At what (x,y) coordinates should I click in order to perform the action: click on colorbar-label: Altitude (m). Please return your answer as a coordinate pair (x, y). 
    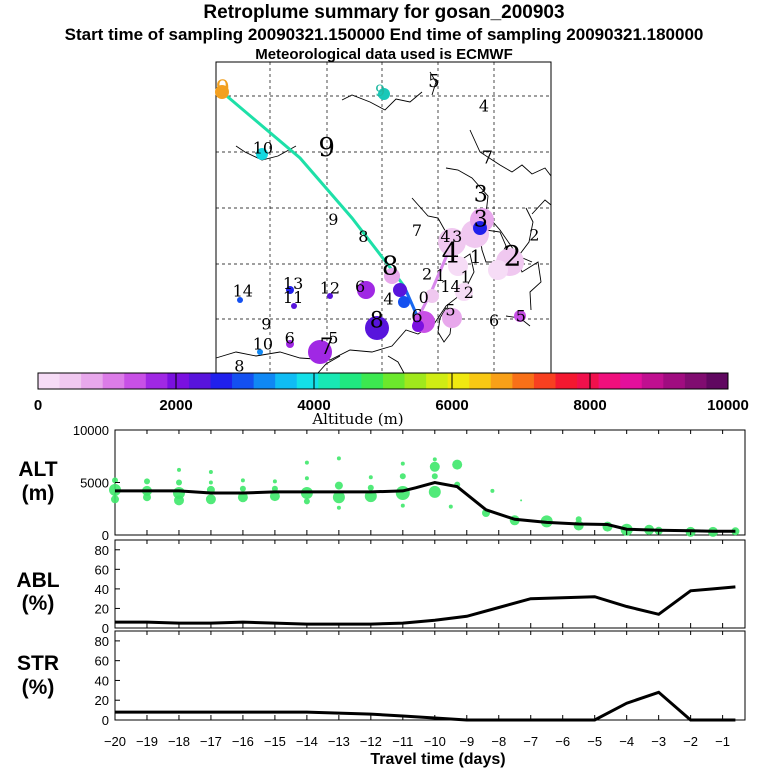
    Looking at the image, I should click on (357, 419).